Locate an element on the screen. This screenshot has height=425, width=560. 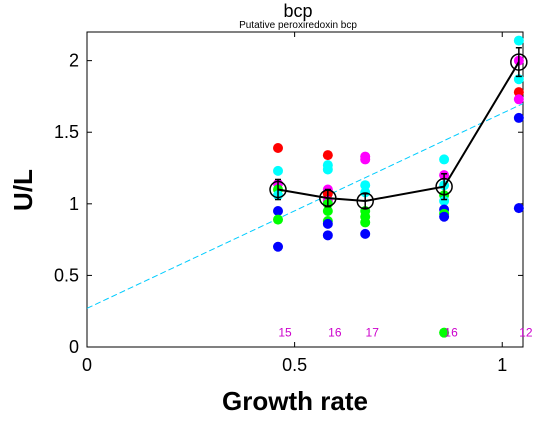
count-label: 12 is located at coordinates (526, 333).